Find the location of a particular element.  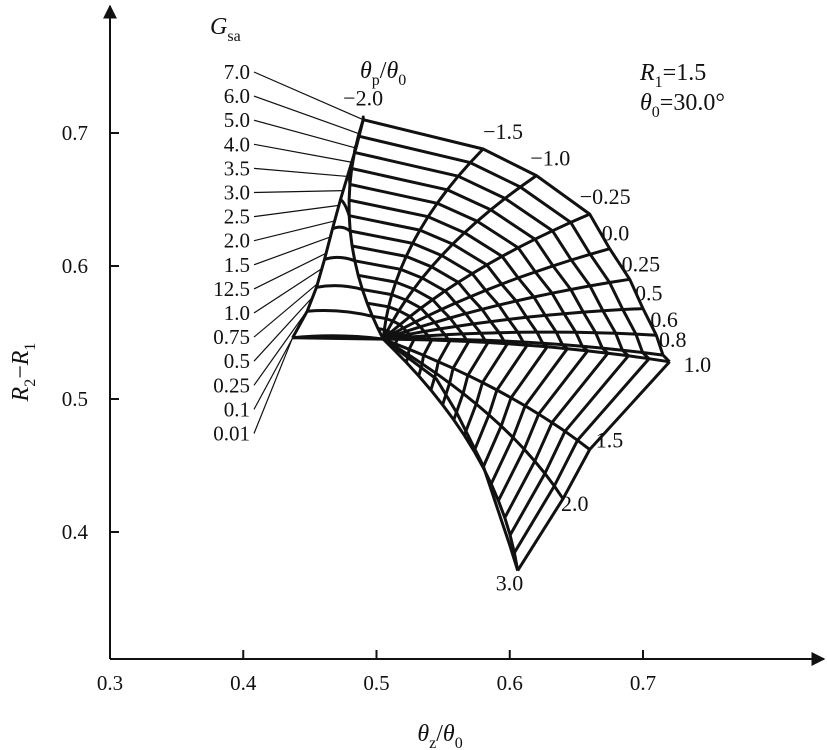

y-tick-label: 0.7 is located at coordinates (75, 133).